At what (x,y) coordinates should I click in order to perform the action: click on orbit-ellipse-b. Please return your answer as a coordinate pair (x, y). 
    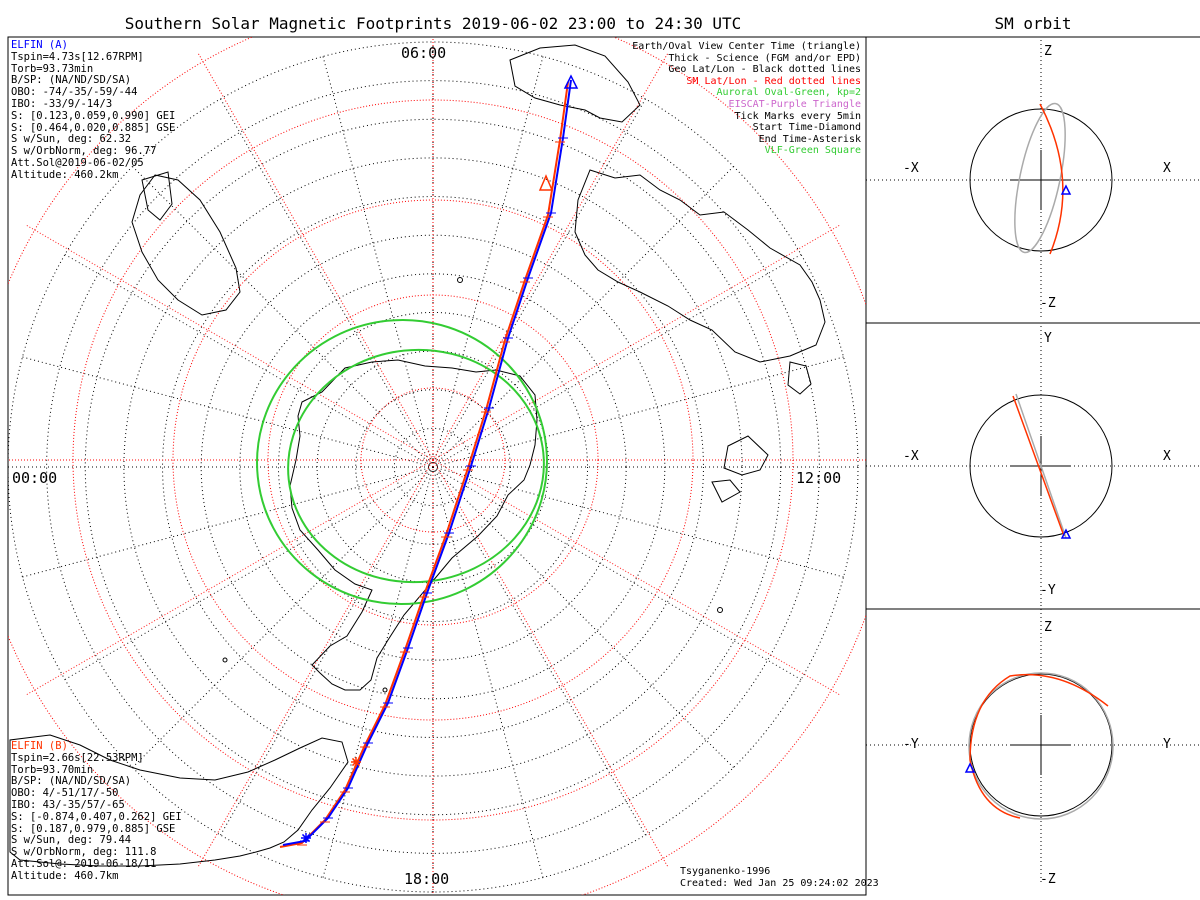
    Looking at the image, I should click on (1040, 178).